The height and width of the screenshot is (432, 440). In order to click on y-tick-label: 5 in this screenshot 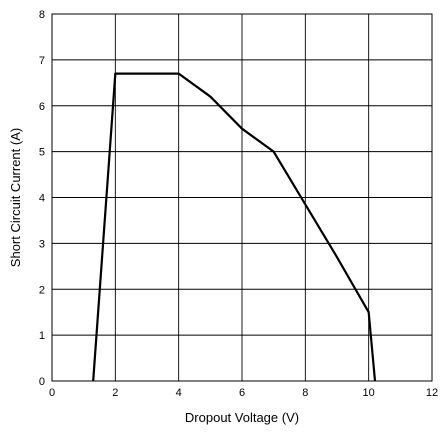, I will do `click(42, 153)`.